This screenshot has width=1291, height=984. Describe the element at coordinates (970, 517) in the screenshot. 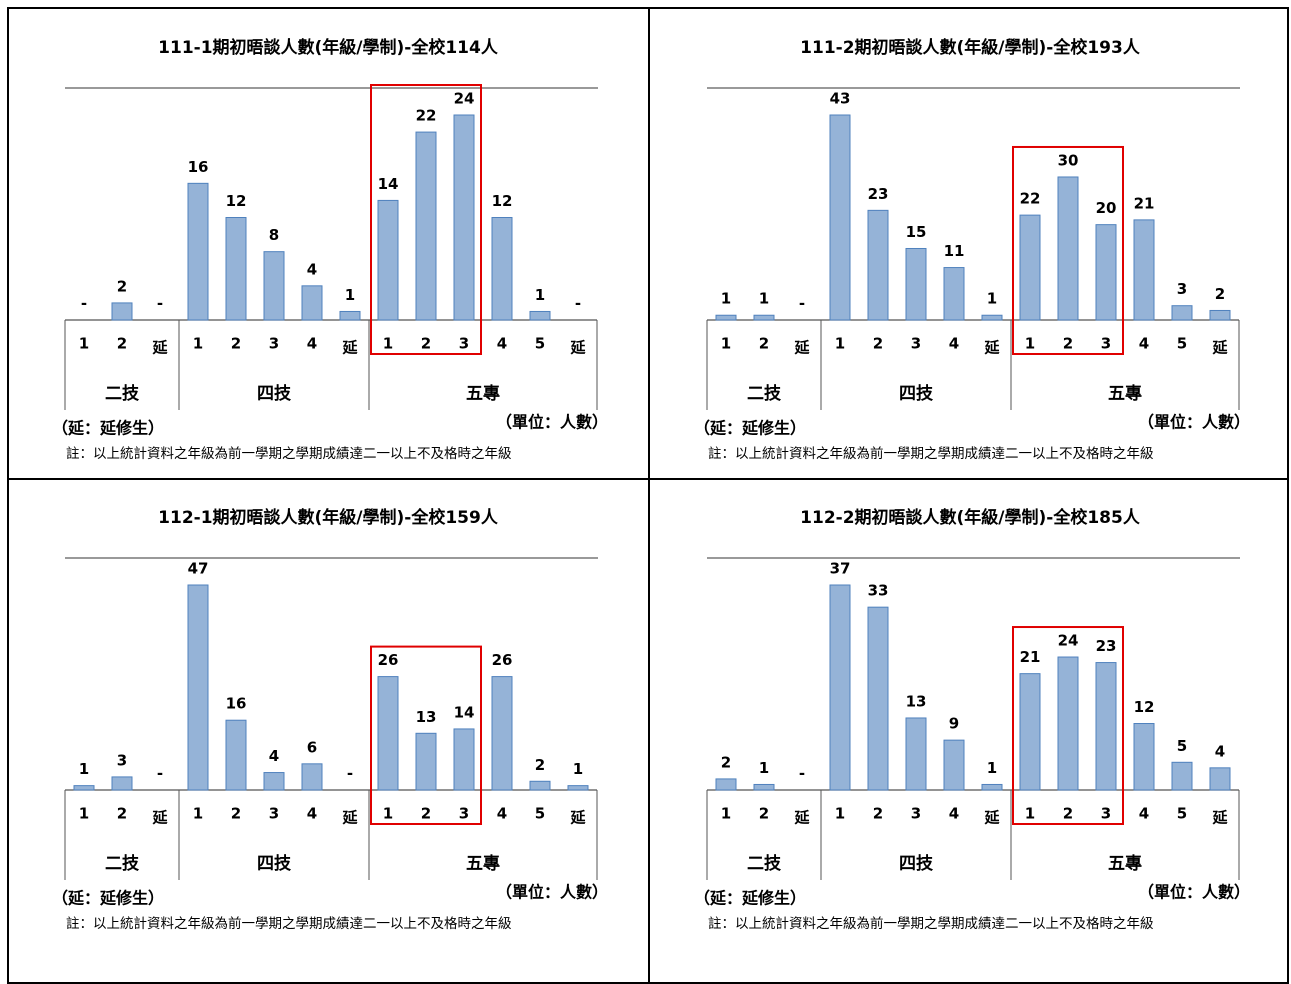

I see `chart-title: 112-2期初晤談人數(年級/學制)-全校185人` at that location.